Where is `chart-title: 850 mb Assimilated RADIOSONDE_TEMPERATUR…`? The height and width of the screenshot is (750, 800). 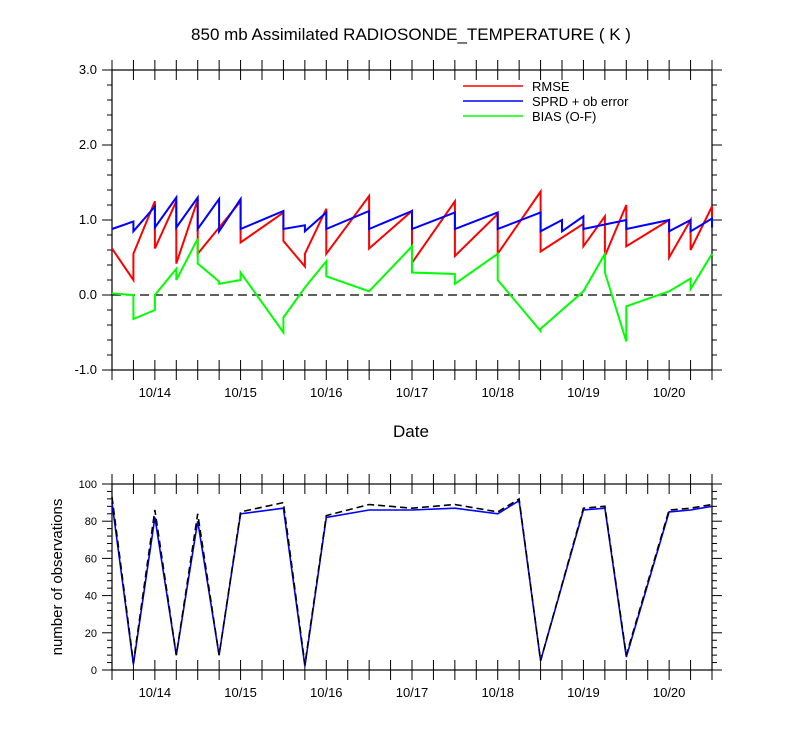 chart-title: 850 mb Assimilated RADIOSONDE_TEMPERATUR… is located at coordinates (411, 34).